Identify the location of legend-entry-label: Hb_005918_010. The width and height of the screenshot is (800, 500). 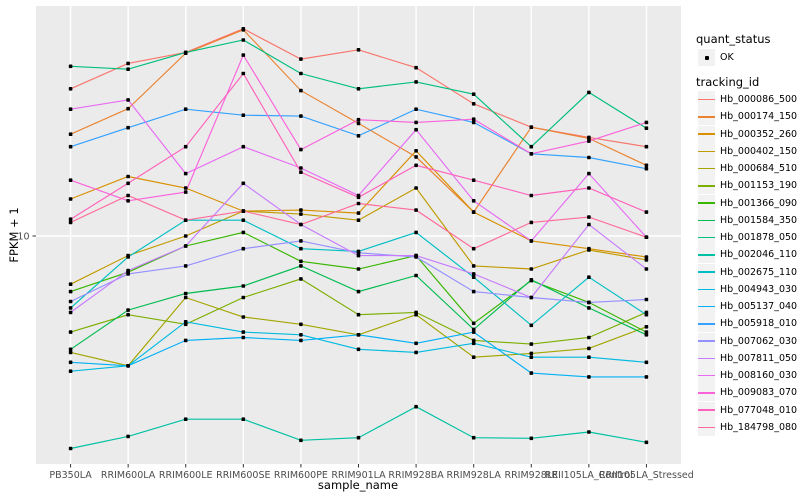
(759, 324).